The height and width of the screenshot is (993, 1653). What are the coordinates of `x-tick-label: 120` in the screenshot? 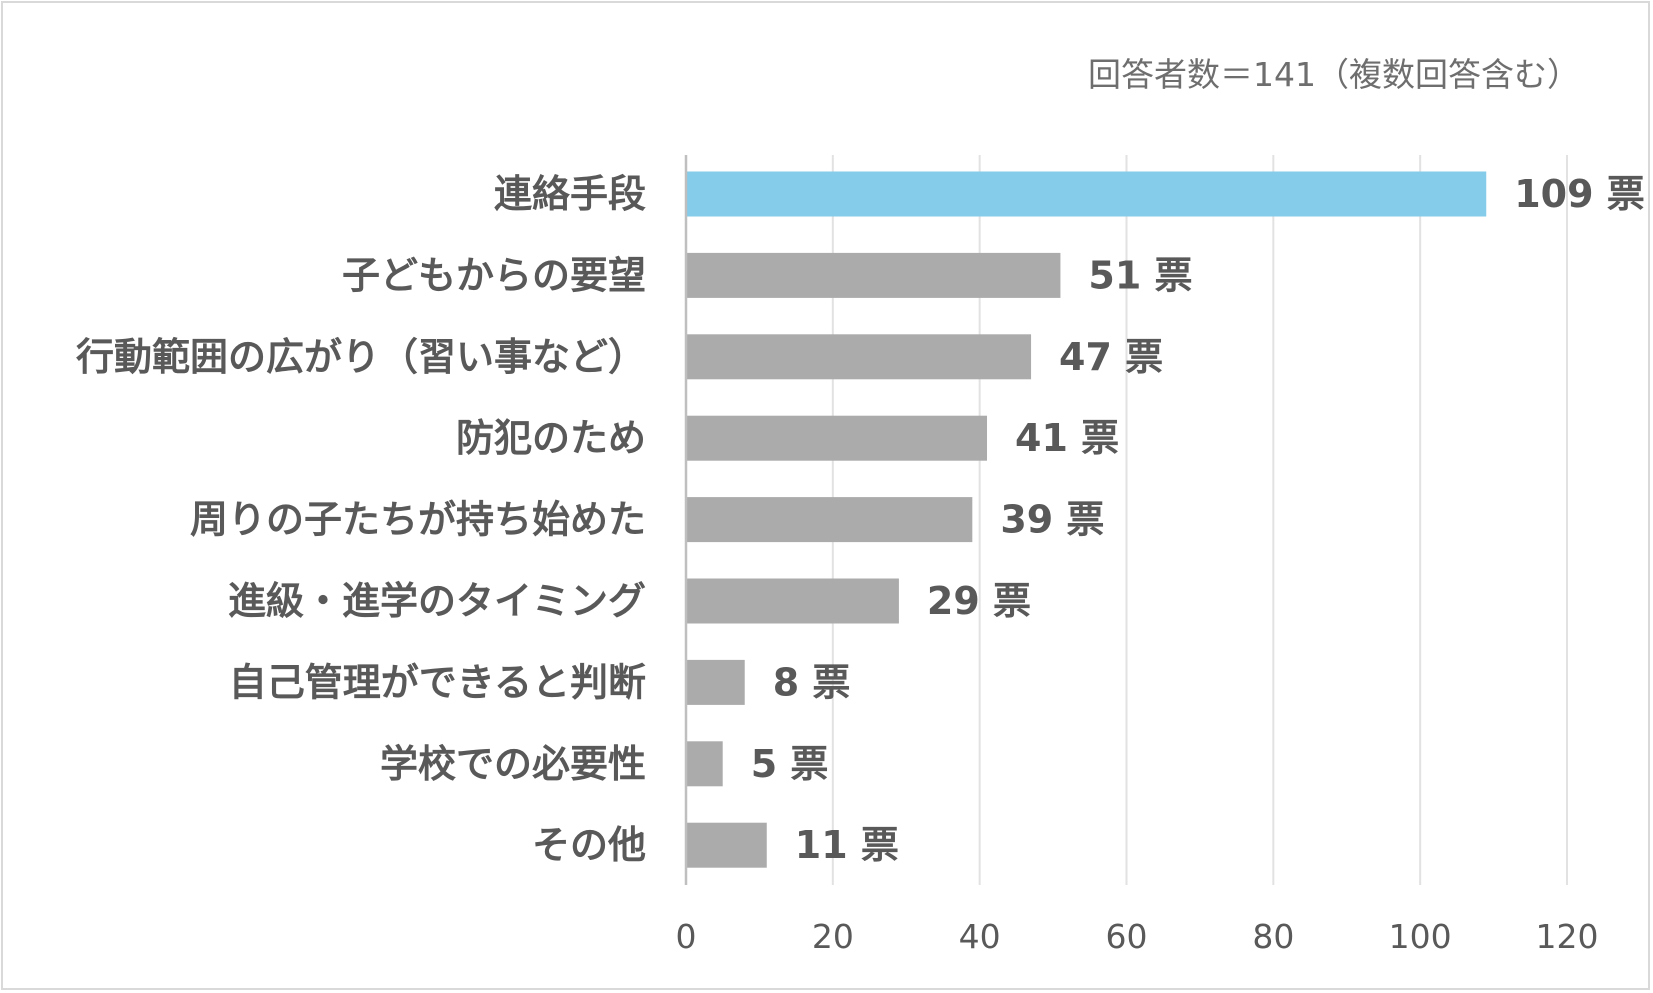 It's located at (1567, 936).